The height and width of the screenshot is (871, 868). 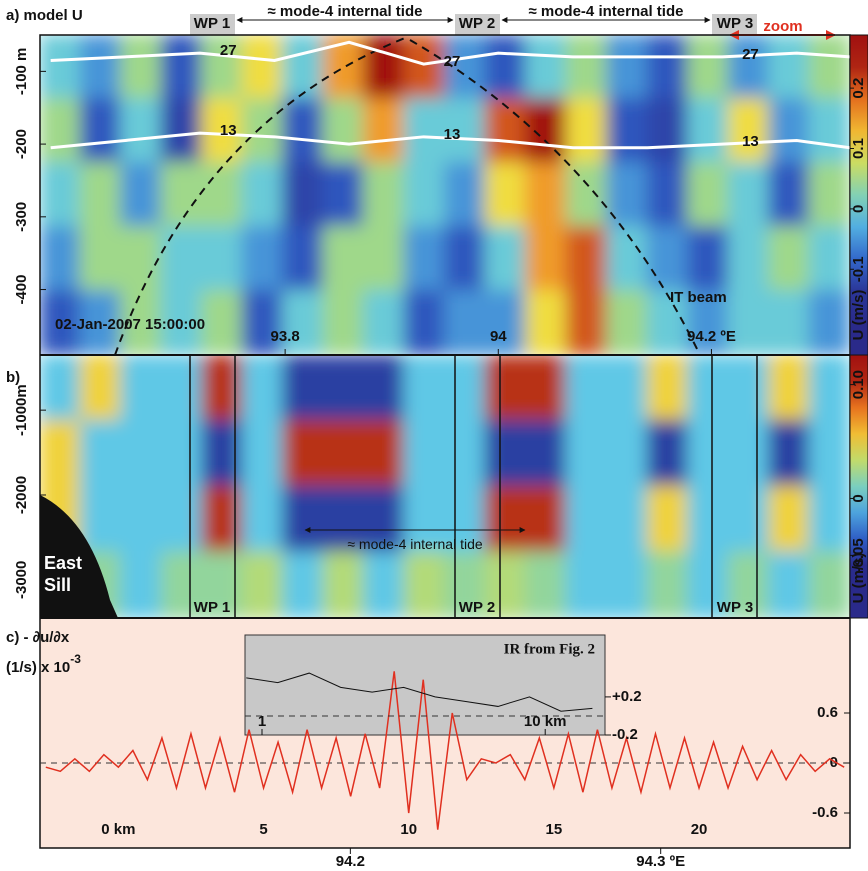 I want to click on units-exponent: -3, so click(x=75, y=659).